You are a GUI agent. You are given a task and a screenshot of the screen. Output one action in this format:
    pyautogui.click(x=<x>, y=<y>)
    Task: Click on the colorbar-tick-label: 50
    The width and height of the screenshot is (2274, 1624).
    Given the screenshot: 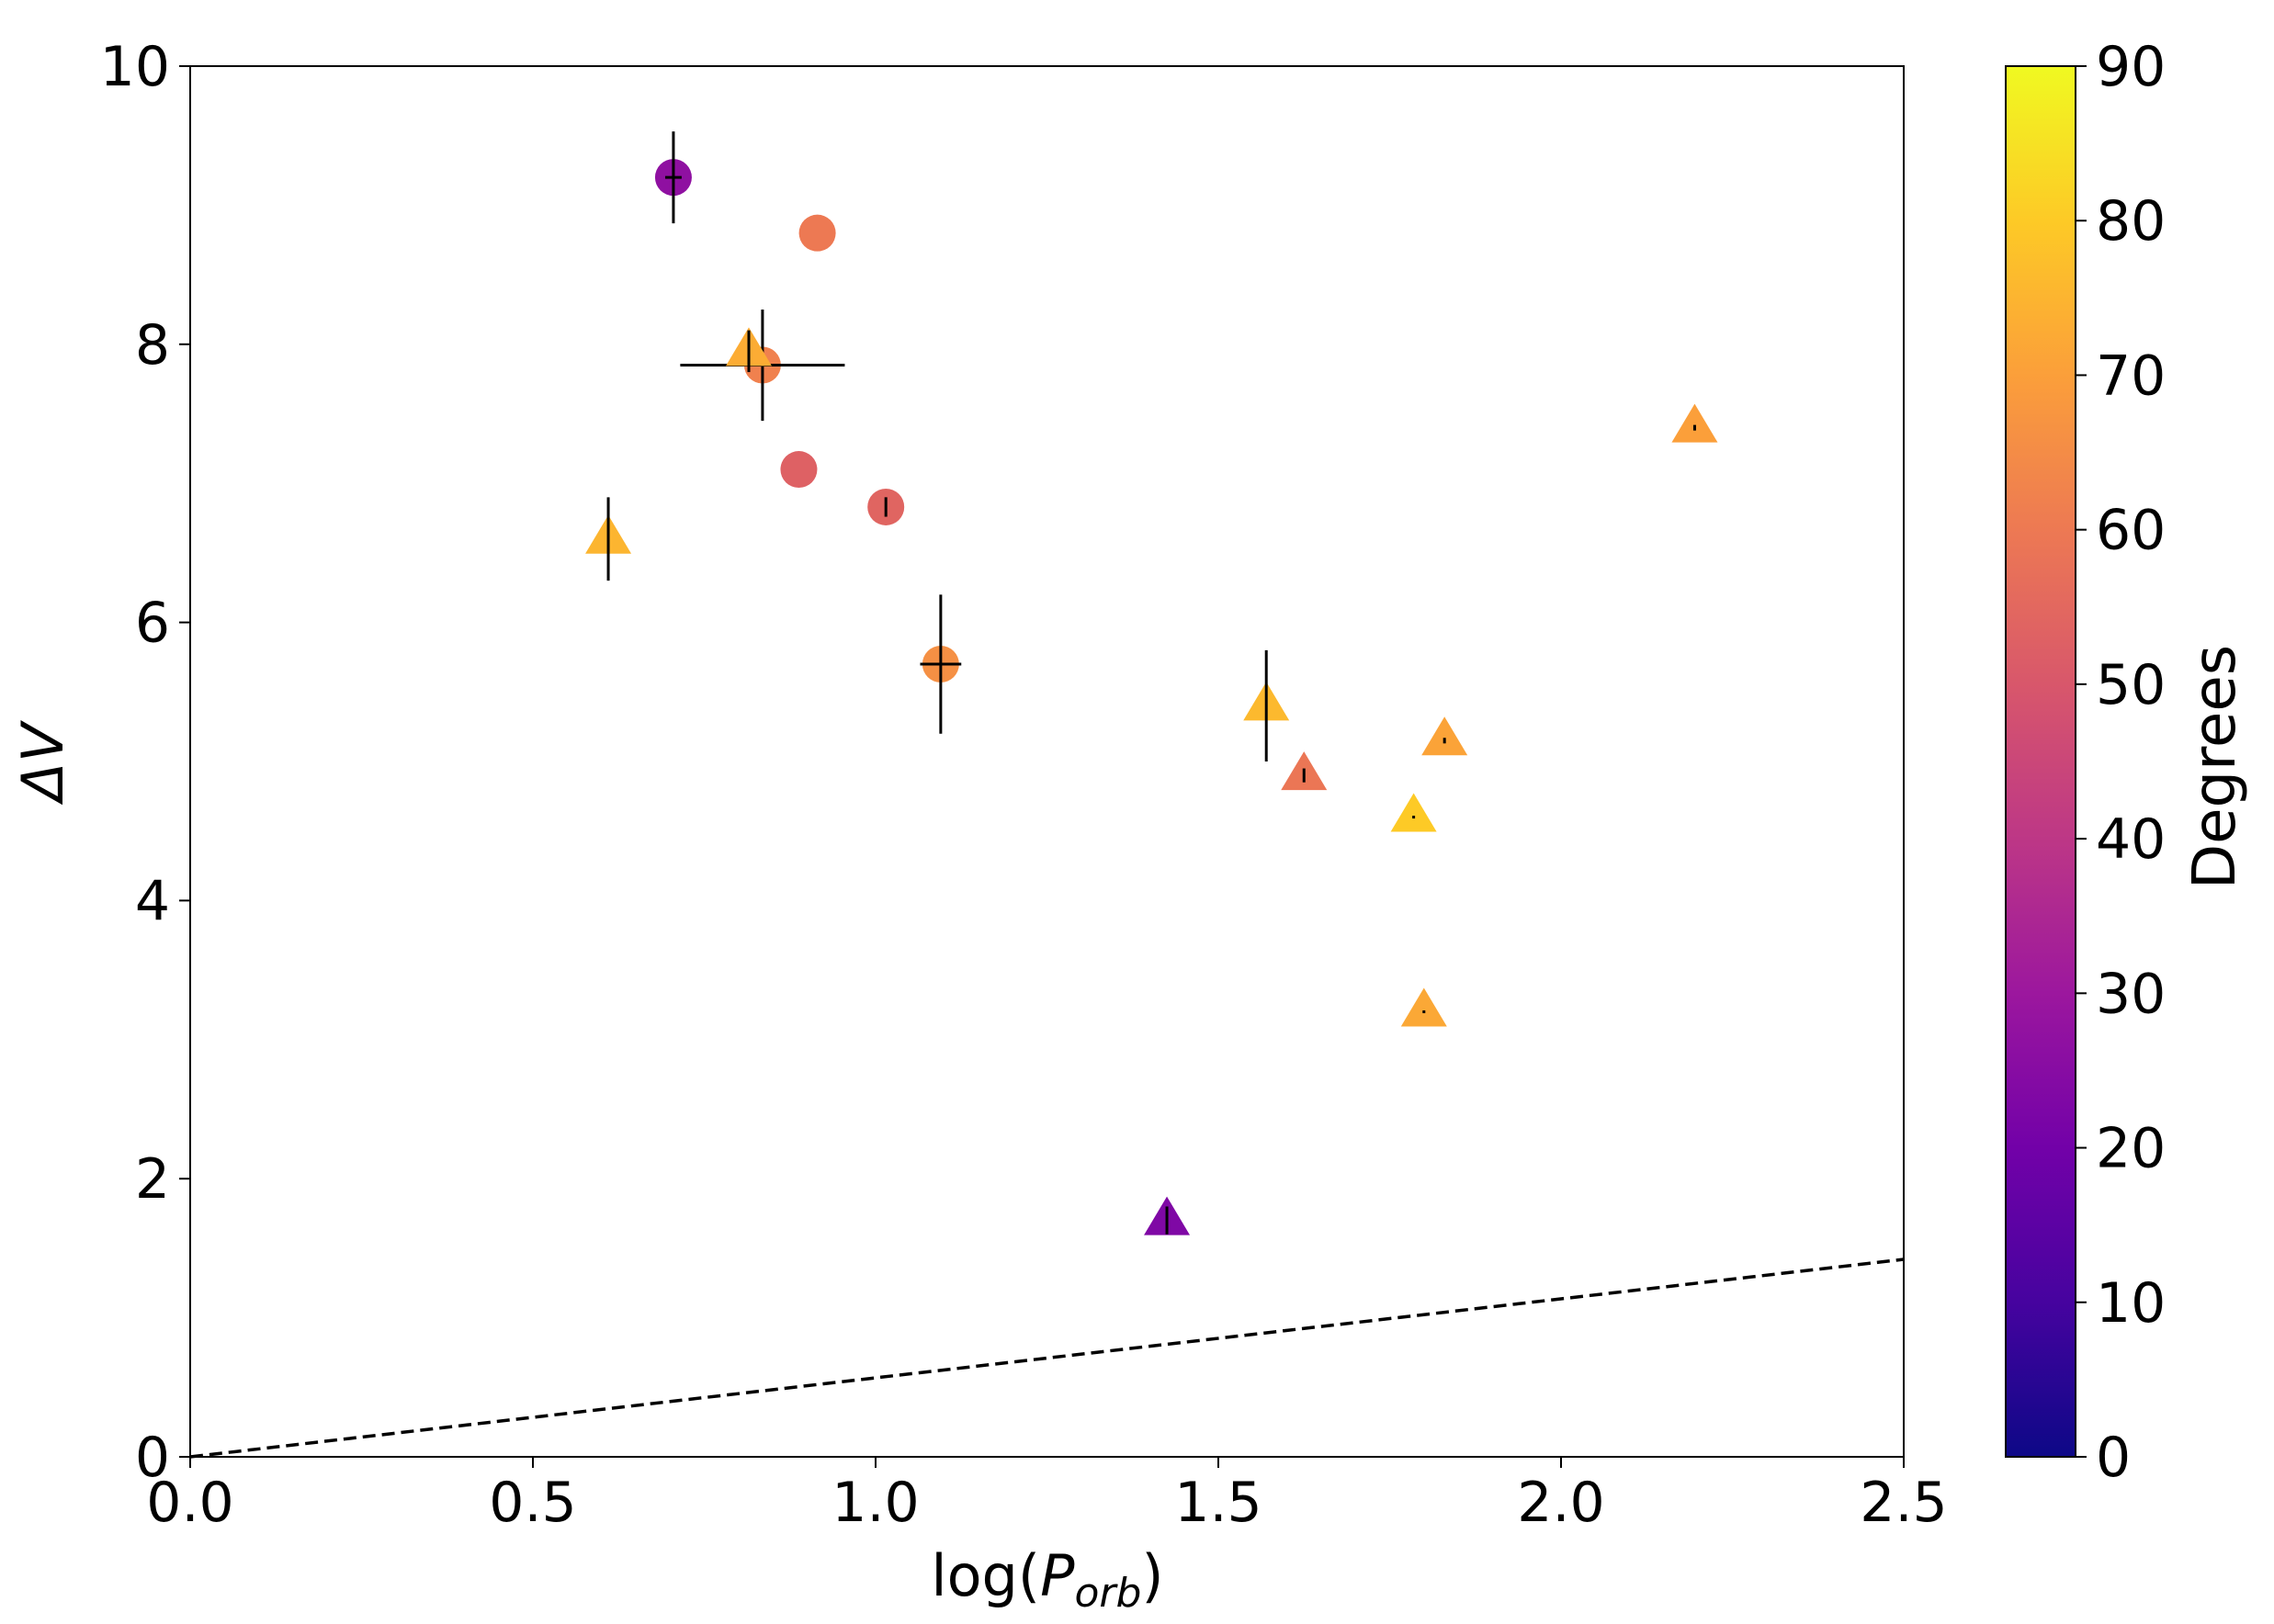 What is the action you would take?
    pyautogui.click(x=2131, y=685)
    